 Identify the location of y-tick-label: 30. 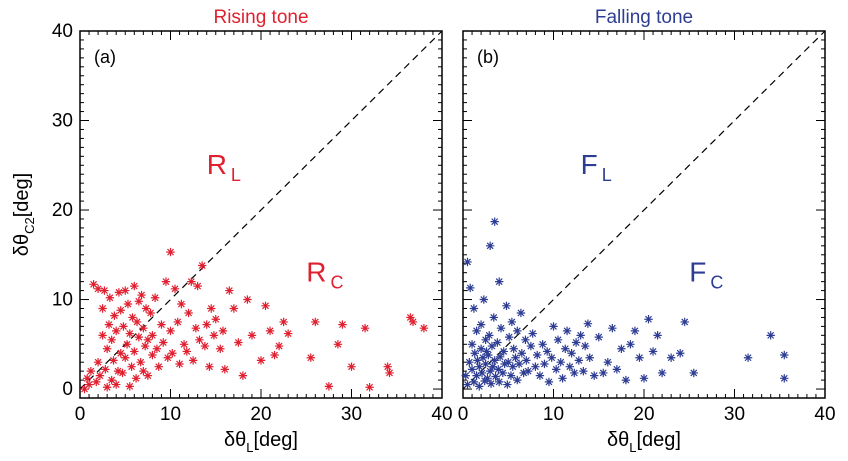
(62, 121).